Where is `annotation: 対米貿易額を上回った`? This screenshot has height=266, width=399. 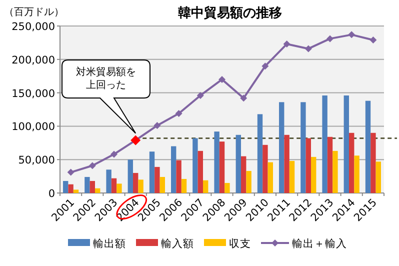 annotation: 対米貿易額を上回った is located at coordinates (106, 78).